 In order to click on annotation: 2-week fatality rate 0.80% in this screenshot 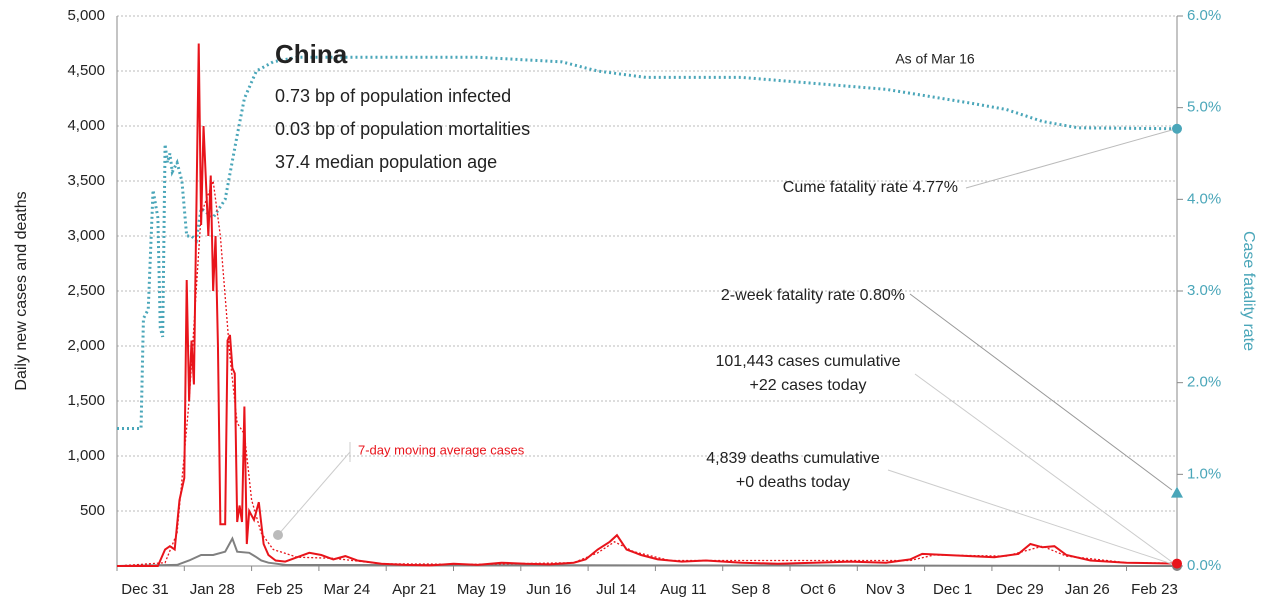, I will do `click(813, 295)`.